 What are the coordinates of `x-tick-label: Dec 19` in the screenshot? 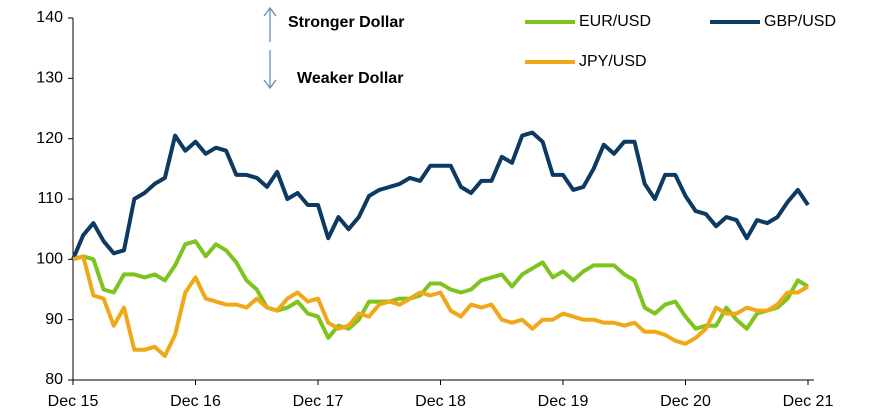 It's located at (563, 401).